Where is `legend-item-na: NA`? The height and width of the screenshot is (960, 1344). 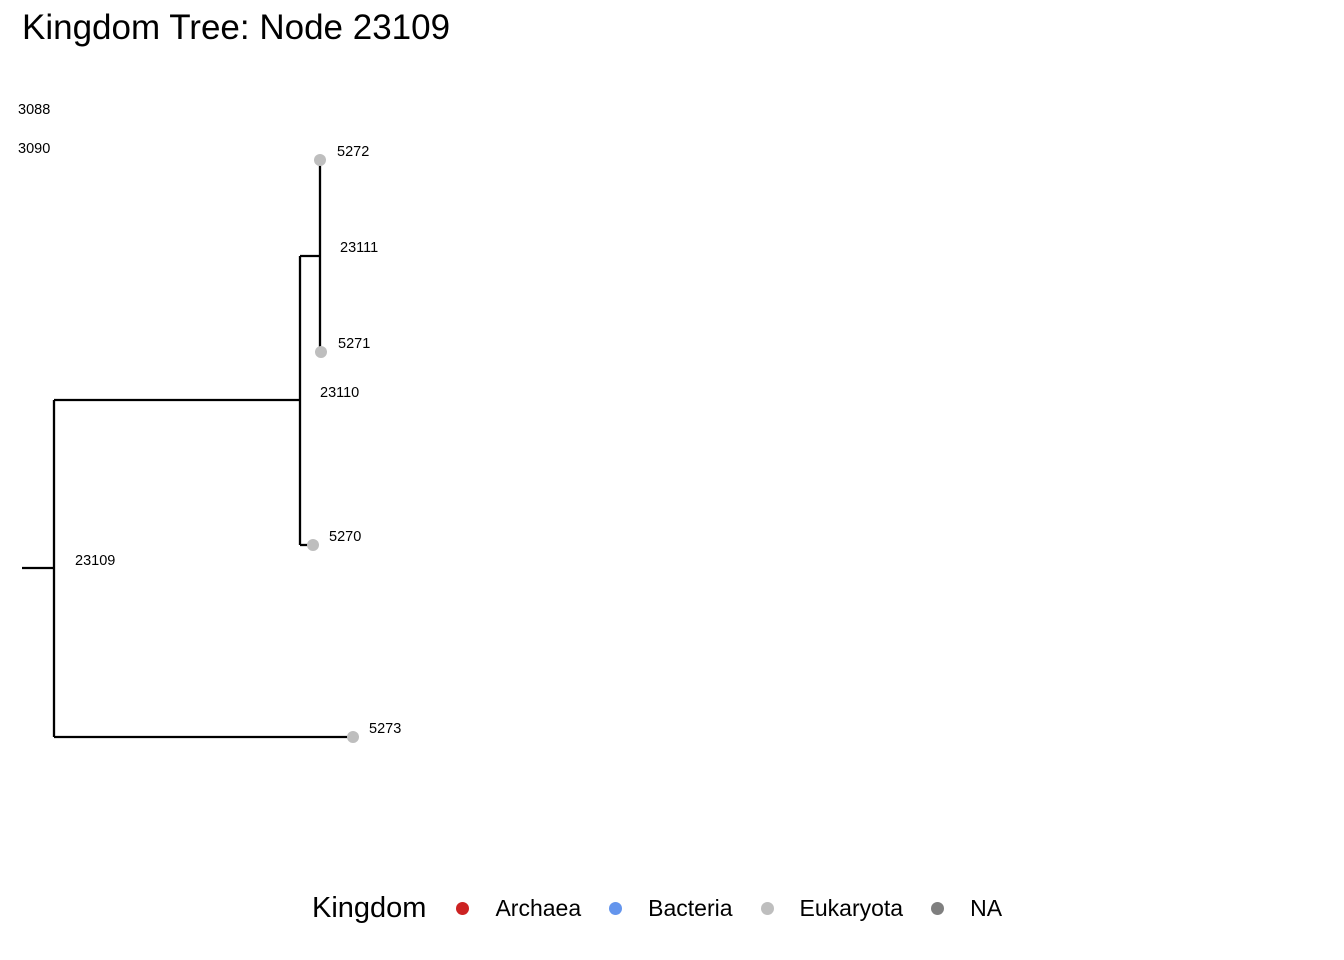
legend-item-na: NA is located at coordinates (966, 908).